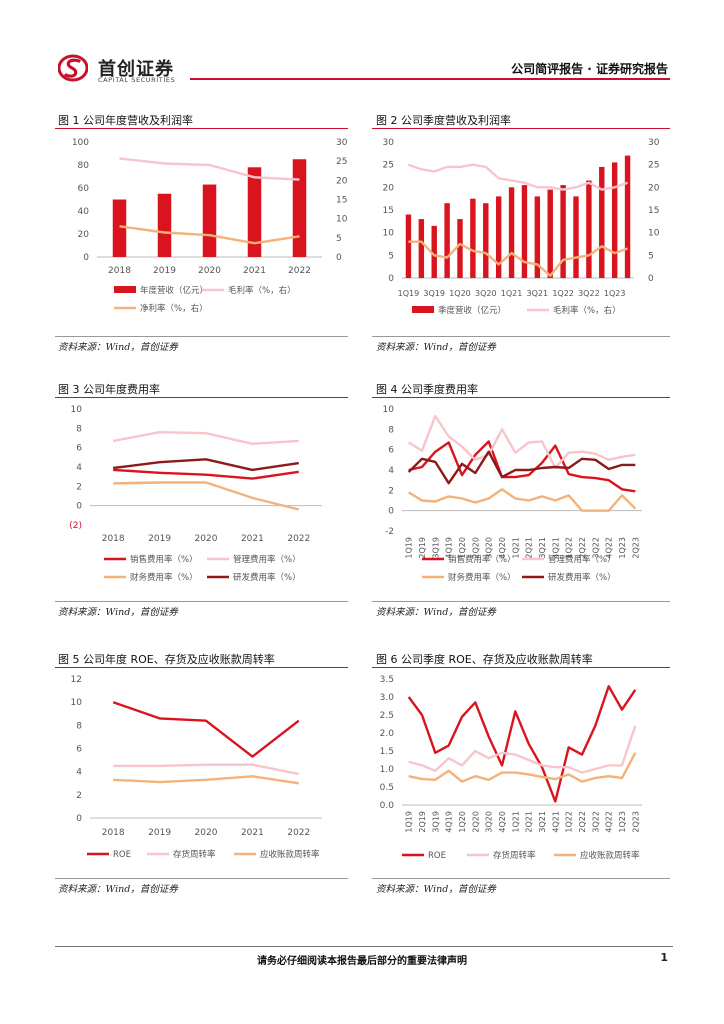  Describe the element at coordinates (166, 659) in the screenshot. I see `figure-title: 图 5 公司年度 ROE、存货及应收账款周转率` at that location.